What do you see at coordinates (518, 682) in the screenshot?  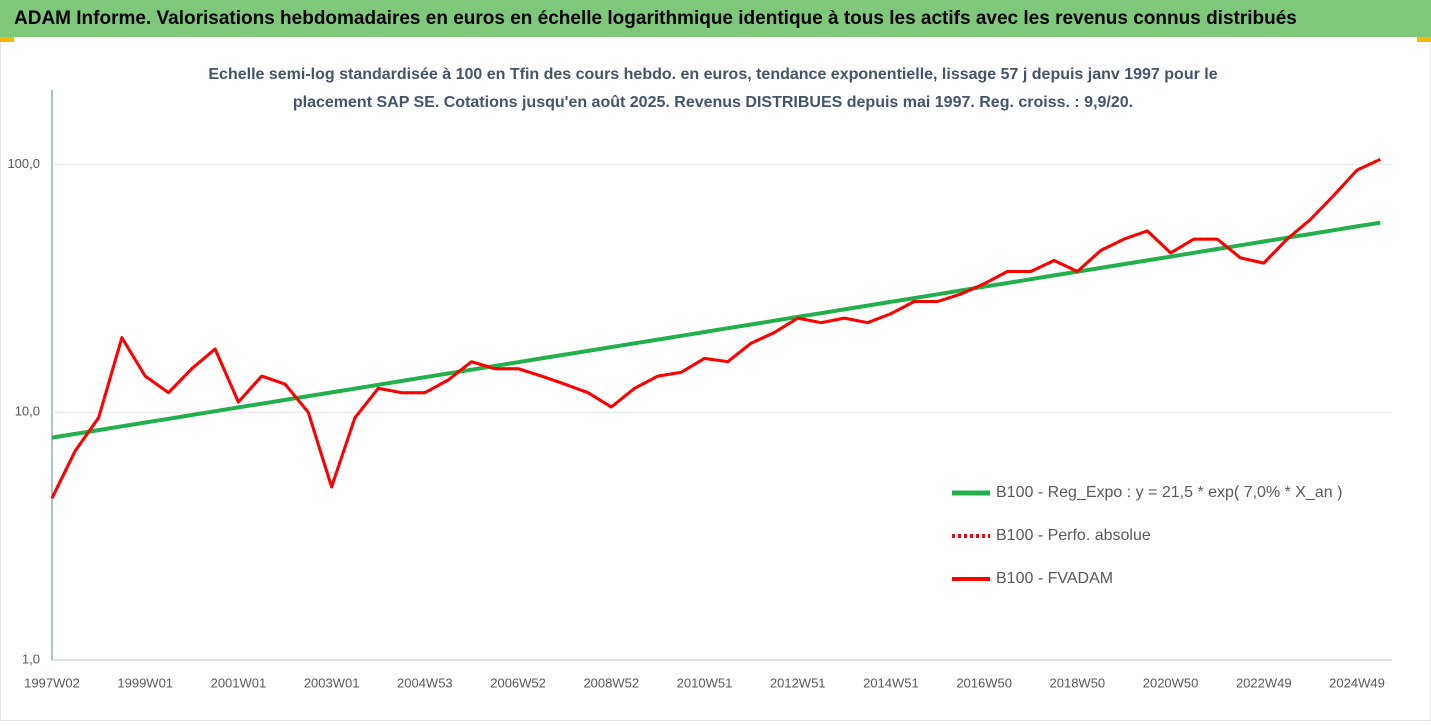 I see `x-tick-label: 2006W52` at bounding box center [518, 682].